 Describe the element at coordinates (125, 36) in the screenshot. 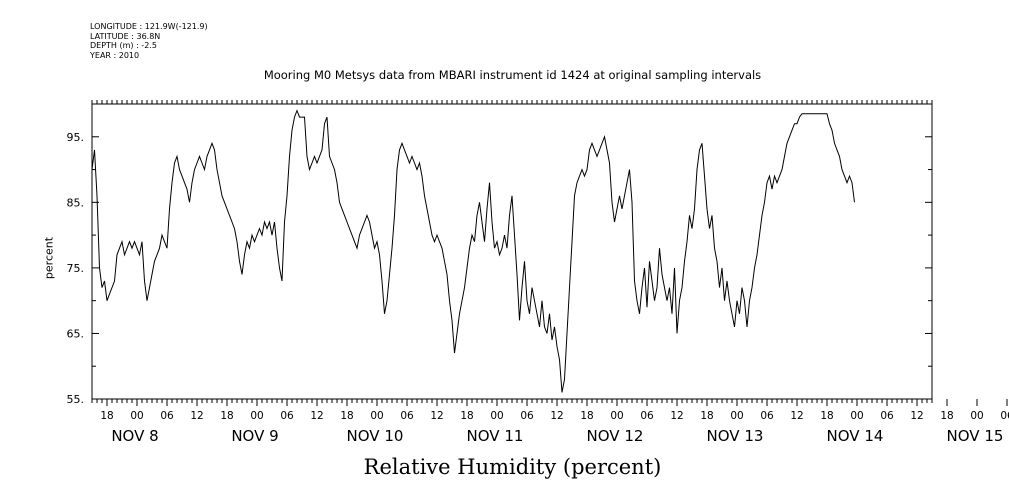

I see `latitude-text: LATITUDE : 36.8N` at that location.